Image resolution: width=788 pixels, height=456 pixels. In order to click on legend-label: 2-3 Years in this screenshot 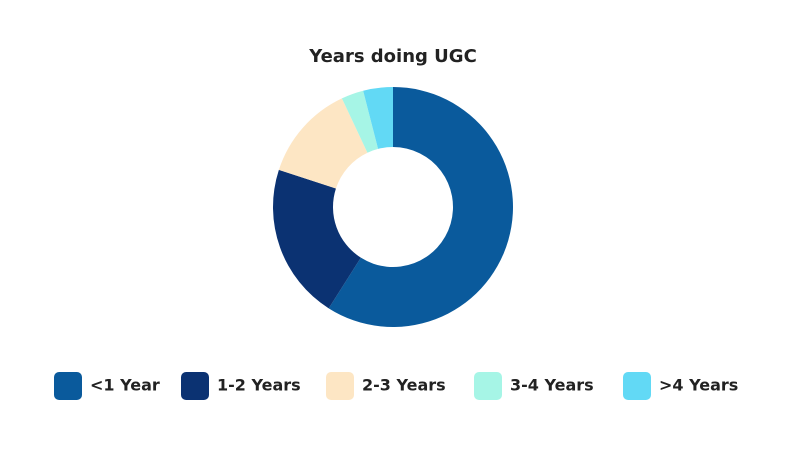, I will do `click(404, 385)`.